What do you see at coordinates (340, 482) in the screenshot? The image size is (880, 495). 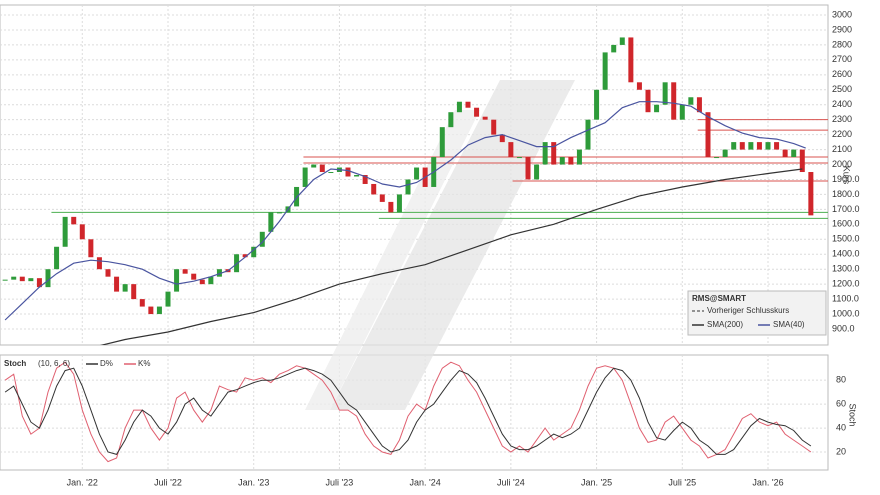 I see `x-tick-label: Juli '23` at bounding box center [340, 482].